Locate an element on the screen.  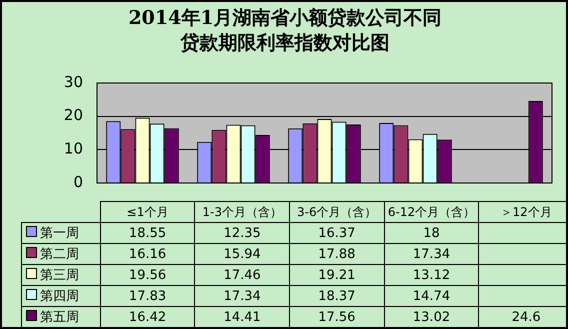
data-label: 17.46 is located at coordinates (242, 275).